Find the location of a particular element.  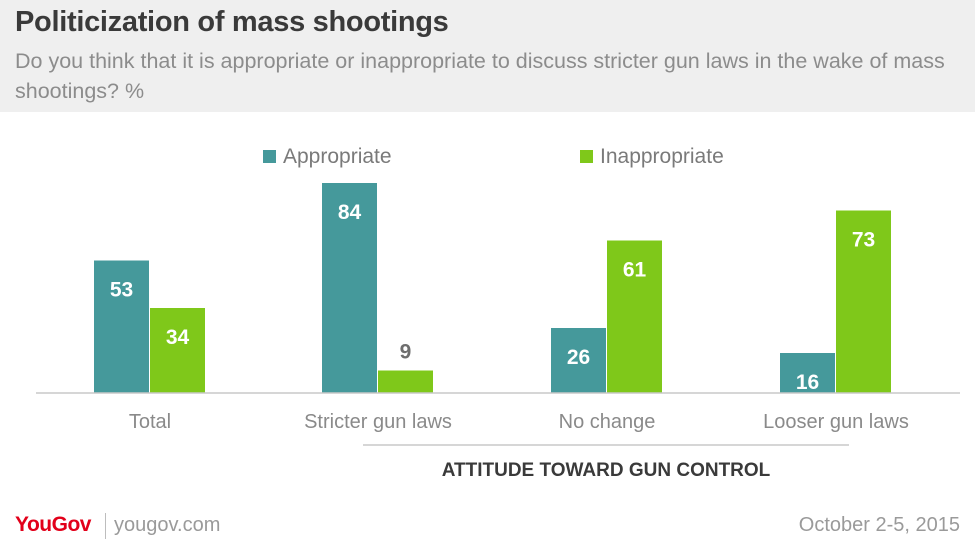

legend-label-inappropriate: Inappropriate is located at coordinates (662, 156).